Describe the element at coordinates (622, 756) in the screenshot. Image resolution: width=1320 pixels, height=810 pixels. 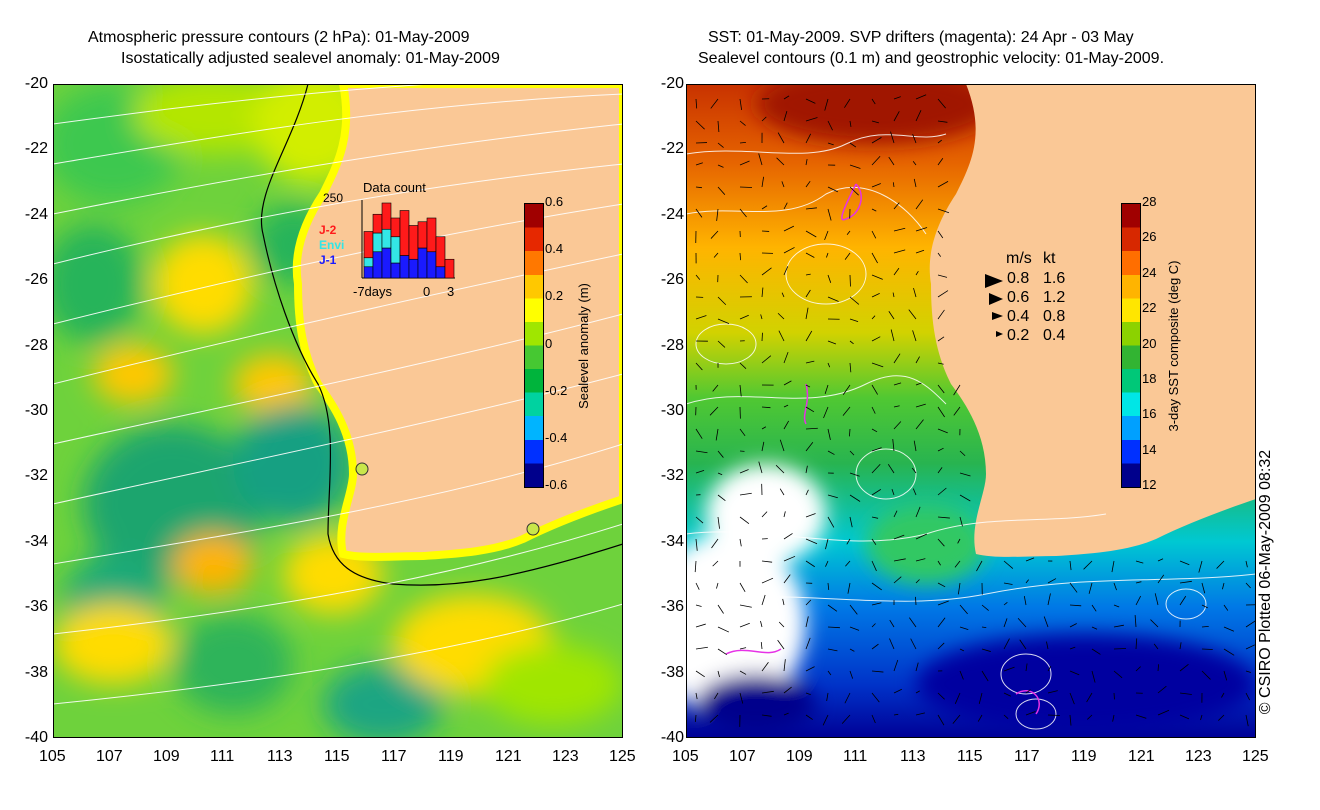
I see `left-x-tick: 125` at that location.